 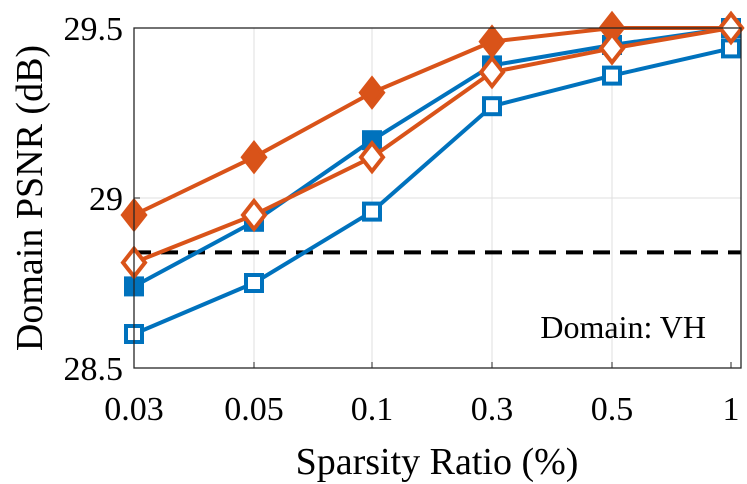 What do you see at coordinates (30, 198) in the screenshot?
I see `y-axis-label: Domain PSNR (dB)` at bounding box center [30, 198].